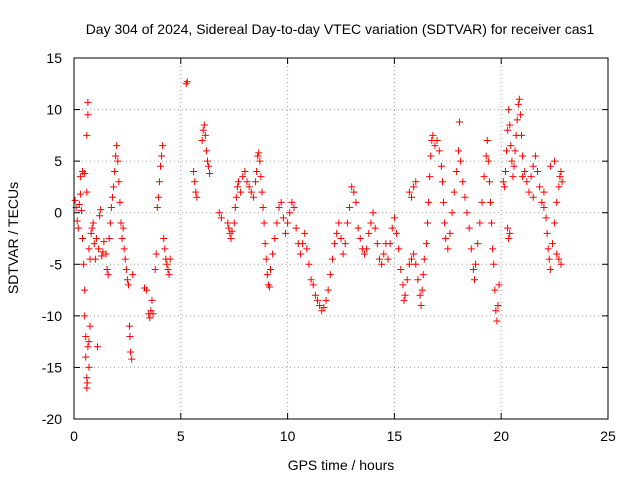  I want to click on x-axis-label: GPS time / hours, so click(341, 465).